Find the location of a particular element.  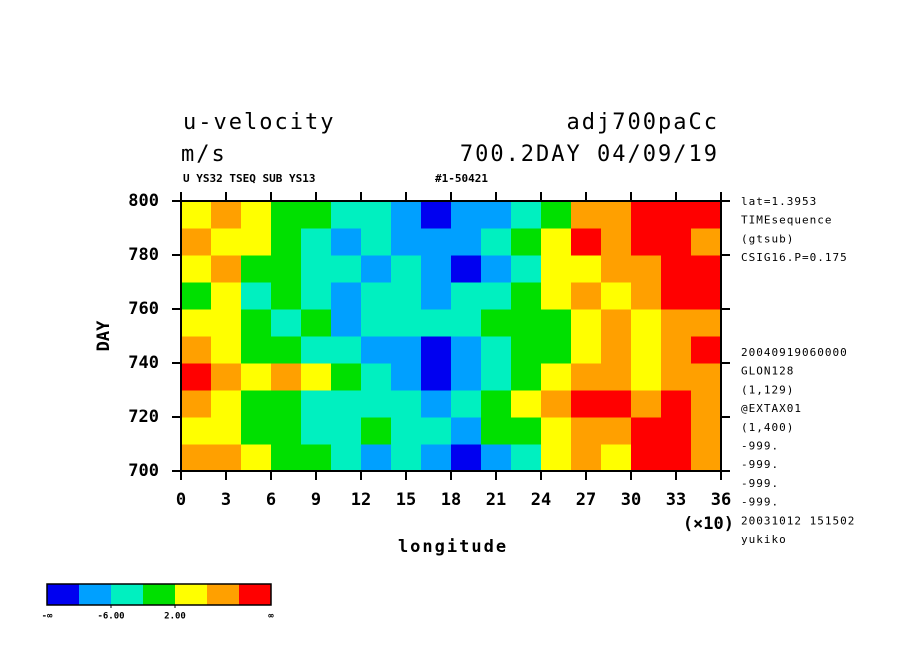

title-right: adj700paCc is located at coordinates (643, 122).